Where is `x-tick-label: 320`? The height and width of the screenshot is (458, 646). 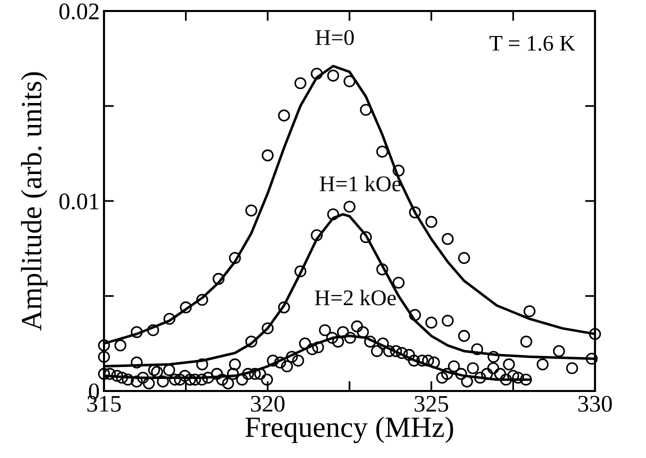
x-tick-label: 320 is located at coordinates (267, 404).